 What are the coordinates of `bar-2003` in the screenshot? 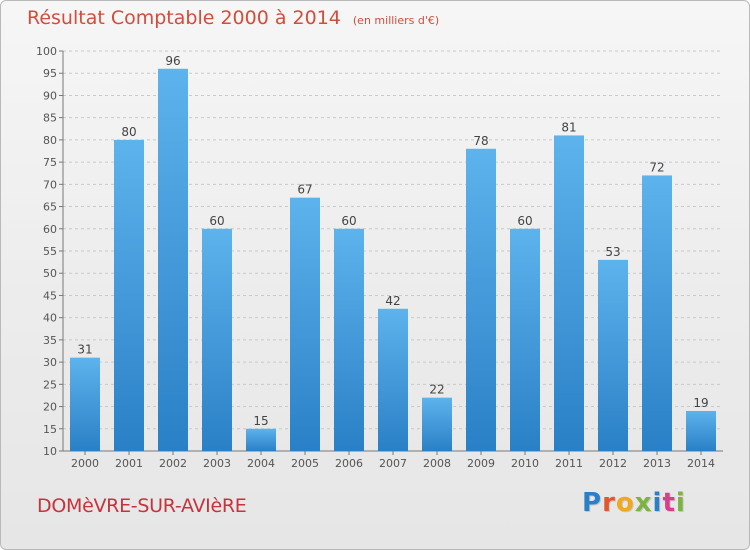 It's located at (217, 339).